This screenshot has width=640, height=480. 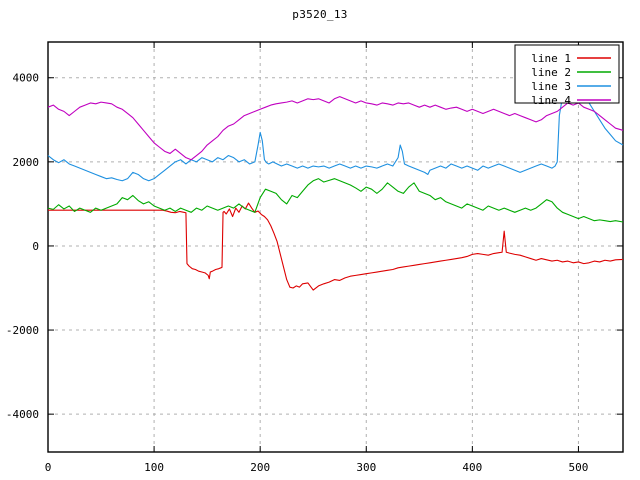 What do you see at coordinates (472, 467) in the screenshot?
I see `x-tick-label: 400` at bounding box center [472, 467].